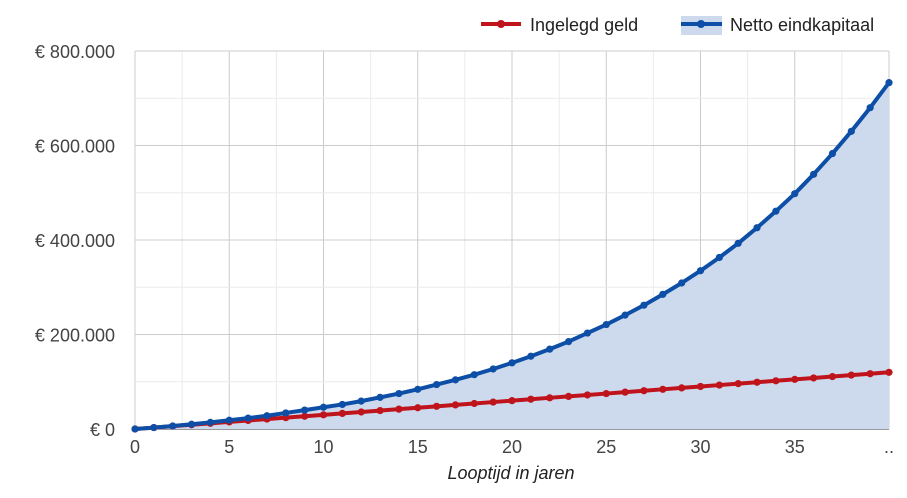 Image resolution: width=907 pixels, height=498 pixels. I want to click on legend-marker-ingelegd-geld, so click(501, 24).